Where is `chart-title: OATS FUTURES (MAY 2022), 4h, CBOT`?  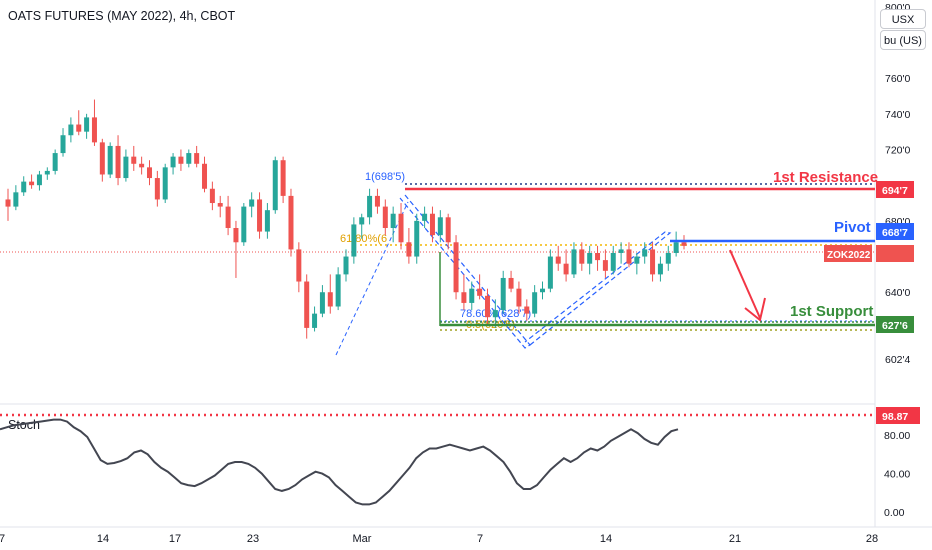 chart-title: OATS FUTURES (MAY 2022), 4h, CBOT is located at coordinates (122, 16).